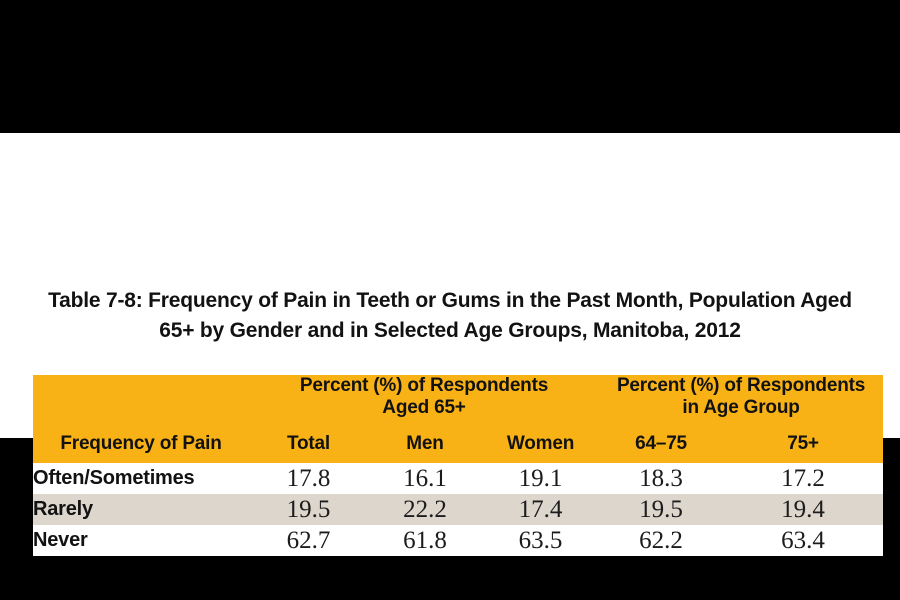 The height and width of the screenshot is (600, 900). I want to click on group-header-aged-65plus: Percent (%) of Respondents Aged 65+, so click(424, 400).